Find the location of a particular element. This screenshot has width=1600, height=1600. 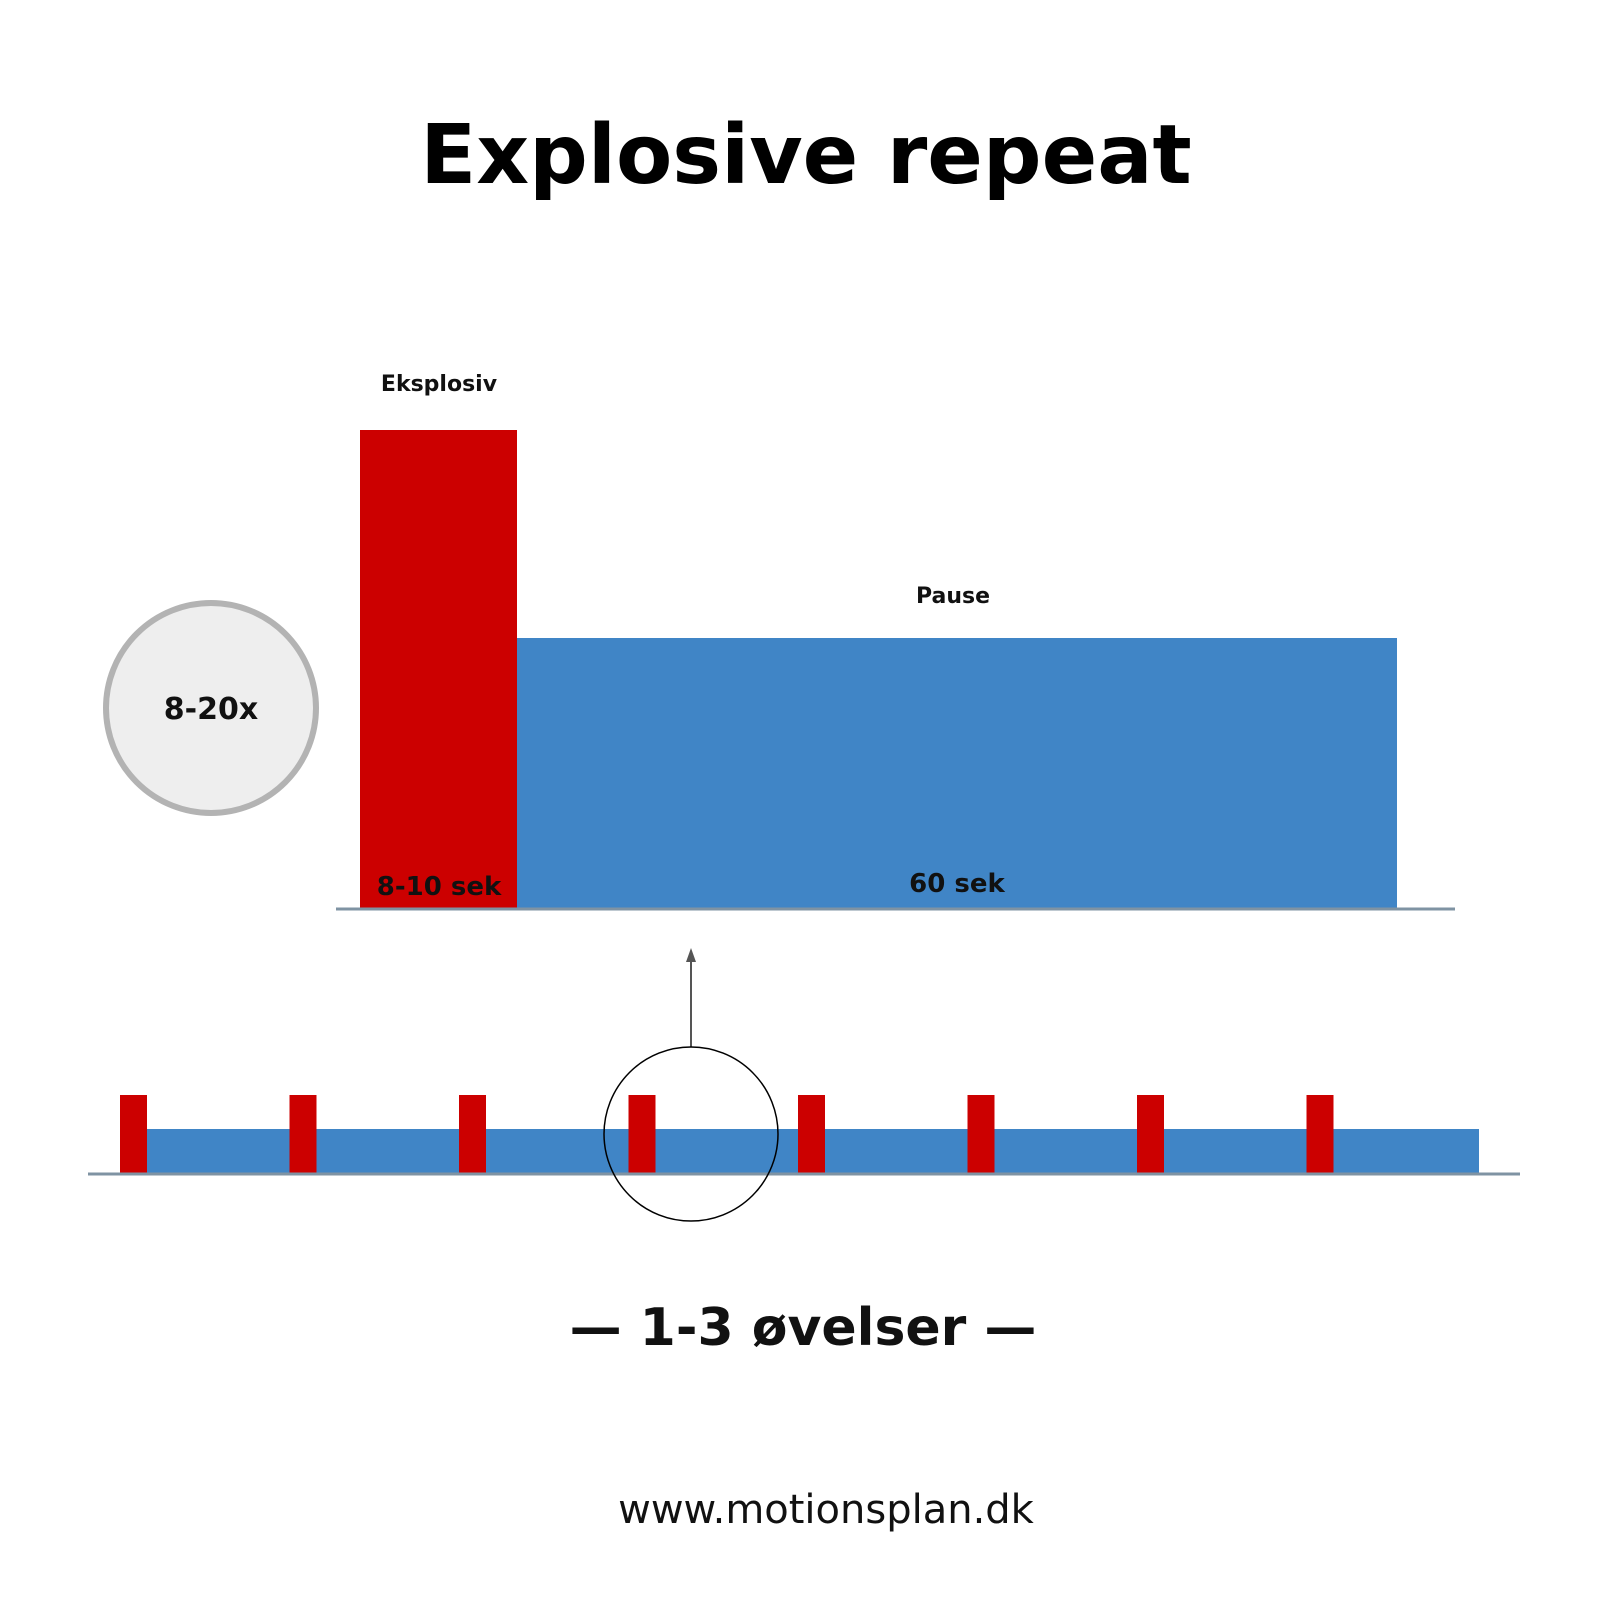

rest-duration: 60 sek is located at coordinates (957, 884).